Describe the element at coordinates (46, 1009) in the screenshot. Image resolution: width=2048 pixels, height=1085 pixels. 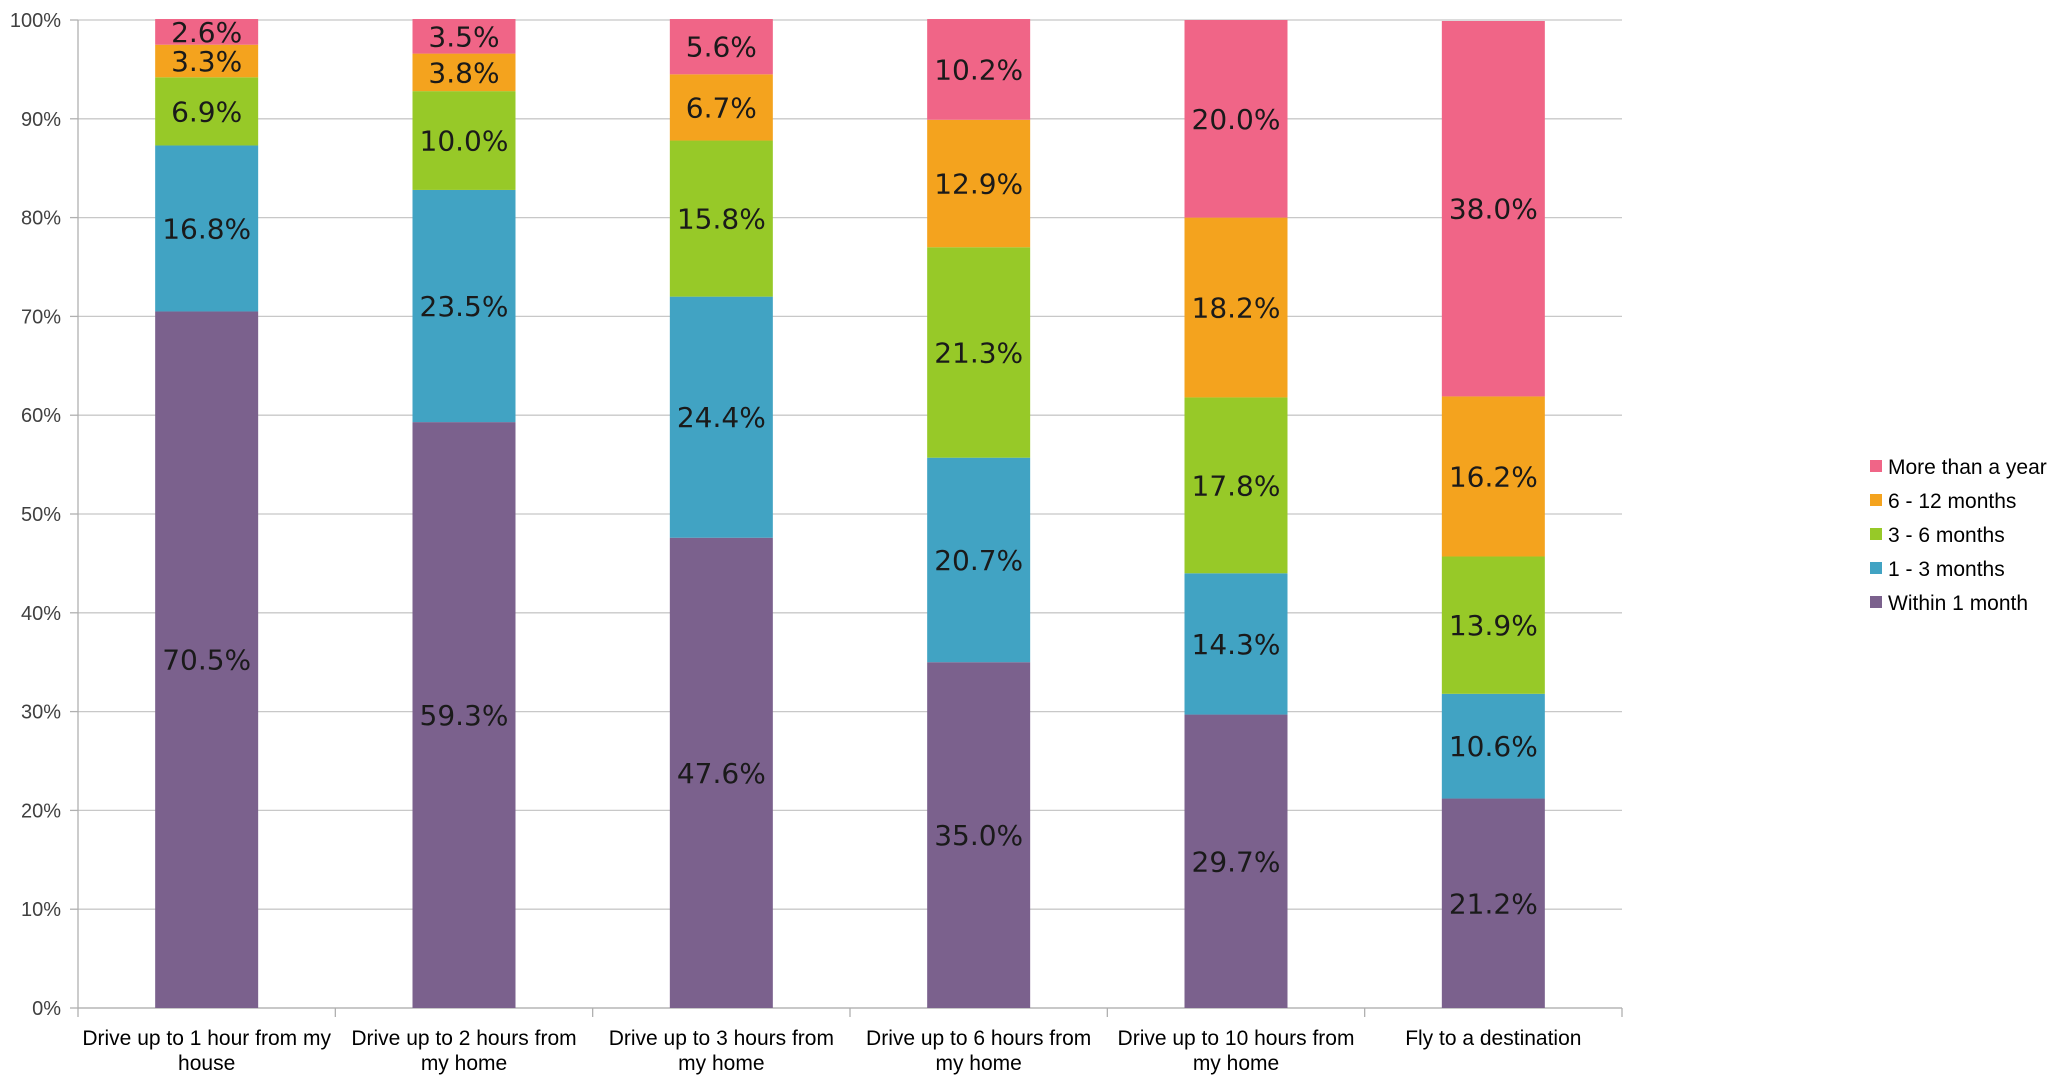
I see `y-tick-label: 0%` at that location.